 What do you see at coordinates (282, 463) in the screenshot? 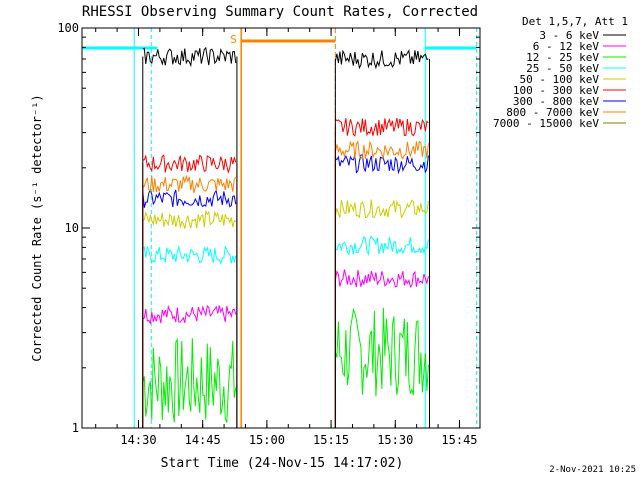
I see `x-axis-label: Start Time (24-Nov-15 14:17:02)` at bounding box center [282, 463].